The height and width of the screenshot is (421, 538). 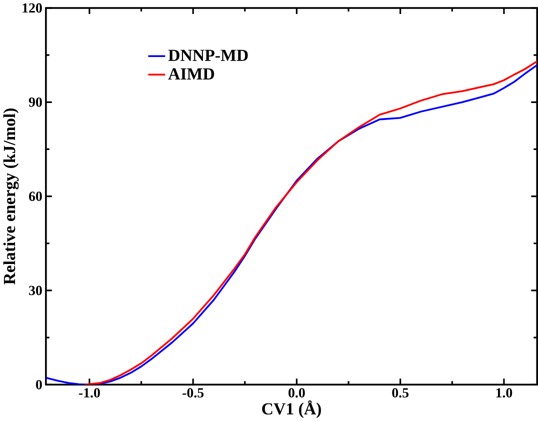 I want to click on x-tick-label: 0.0, so click(x=296, y=393).